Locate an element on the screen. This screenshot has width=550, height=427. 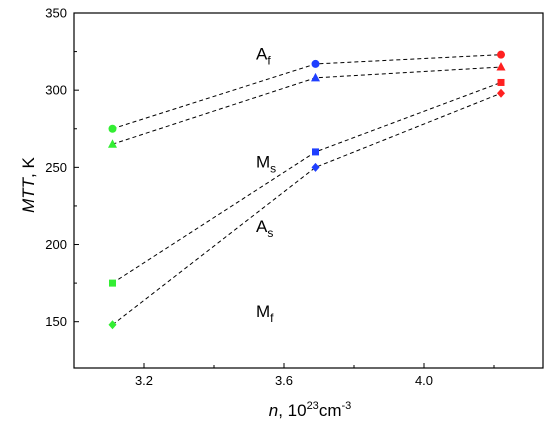
x-axis-unit: cm is located at coordinates (330, 410).